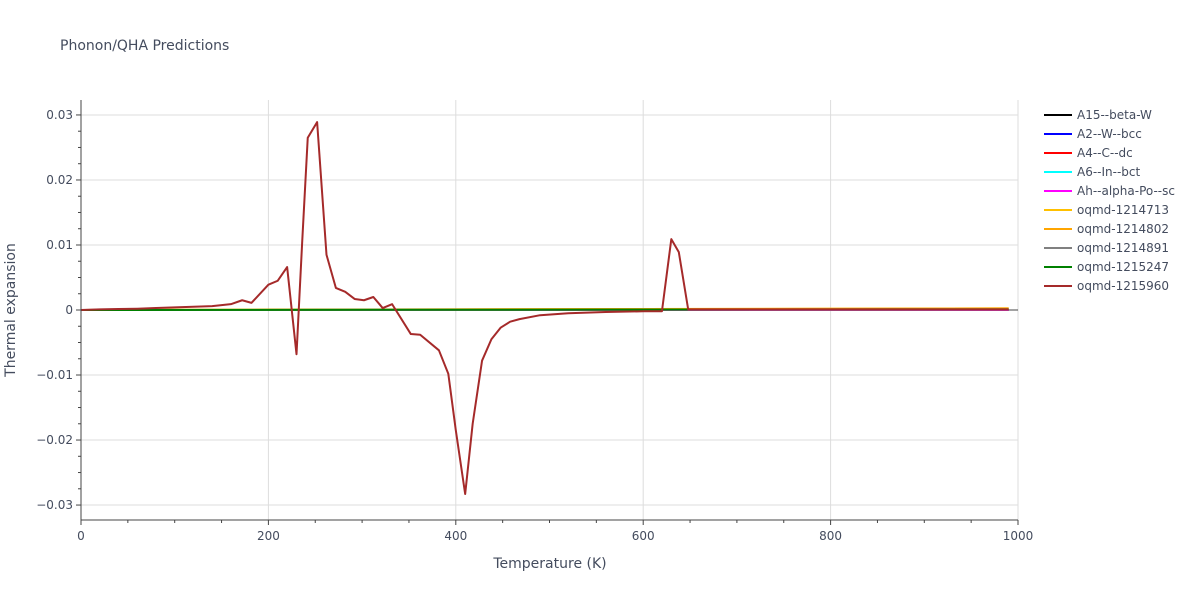  Describe the element at coordinates (643, 536) in the screenshot. I see `x-tick-label: 600` at that location.